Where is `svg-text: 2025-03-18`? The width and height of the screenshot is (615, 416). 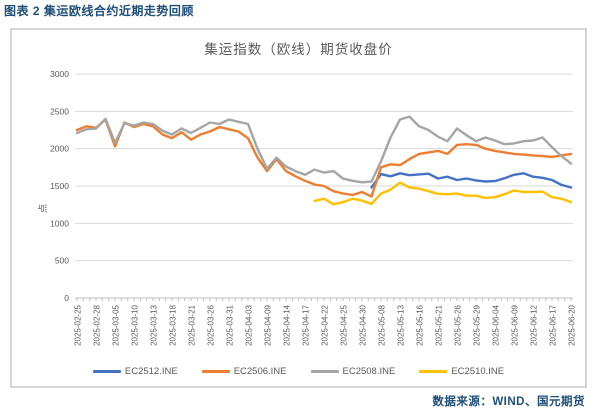
svg-text: 2025-03-18 is located at coordinates (173, 324).